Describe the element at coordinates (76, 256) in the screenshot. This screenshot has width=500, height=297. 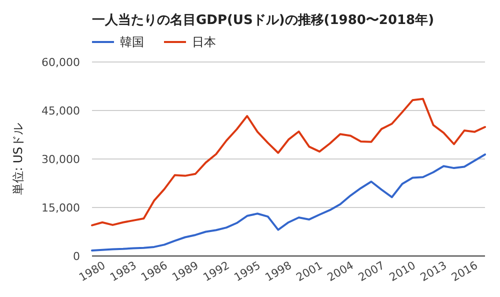
I see `y-tick-label: 0` at that location.